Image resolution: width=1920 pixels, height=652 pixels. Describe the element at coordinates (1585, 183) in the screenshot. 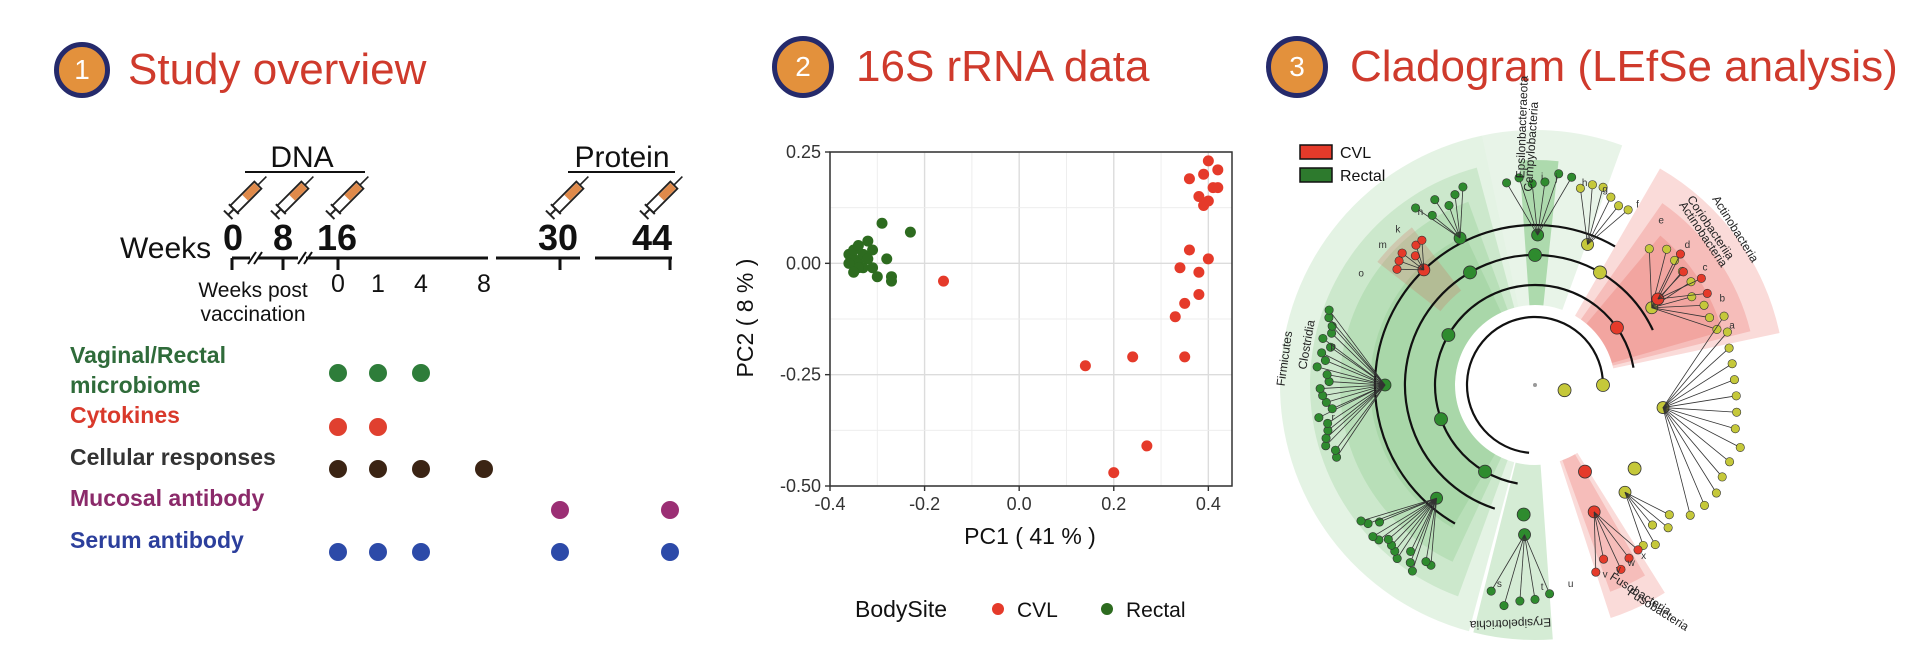

I see `node-letter: h` at that location.